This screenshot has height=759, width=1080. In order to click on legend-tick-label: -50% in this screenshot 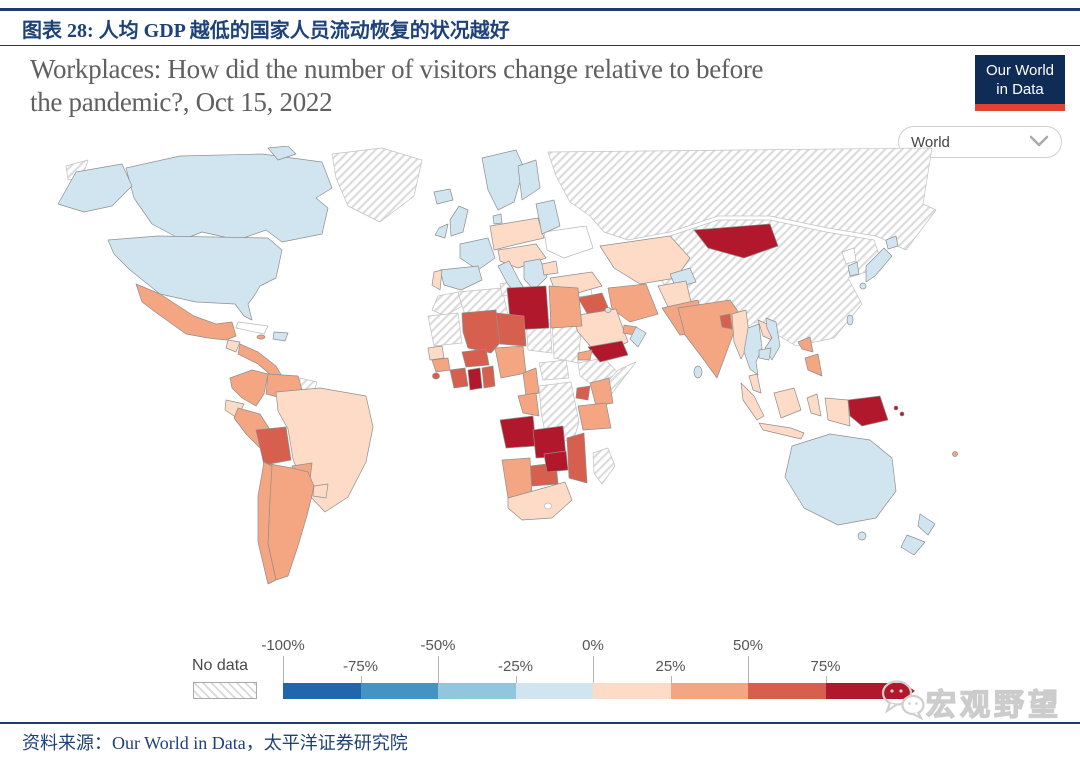, I will do `click(438, 645)`.